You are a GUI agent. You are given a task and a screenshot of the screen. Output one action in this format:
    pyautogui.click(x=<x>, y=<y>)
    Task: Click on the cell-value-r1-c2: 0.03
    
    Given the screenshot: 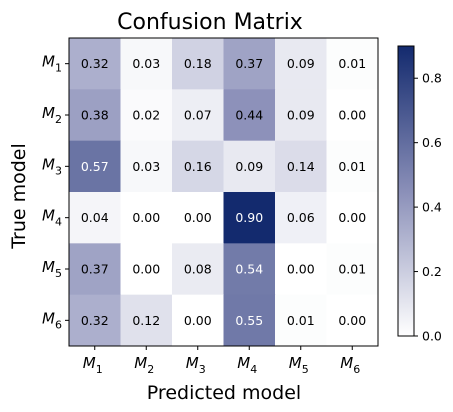 What is the action you would take?
    pyautogui.click(x=146, y=63)
    